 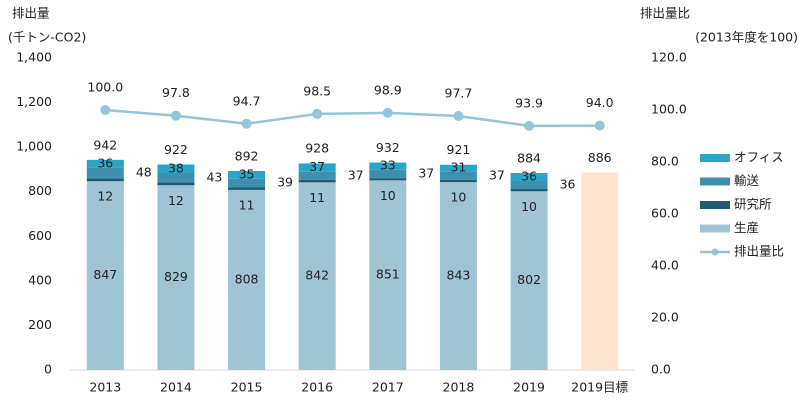 I want to click on legend-marker, so click(x=715, y=252).